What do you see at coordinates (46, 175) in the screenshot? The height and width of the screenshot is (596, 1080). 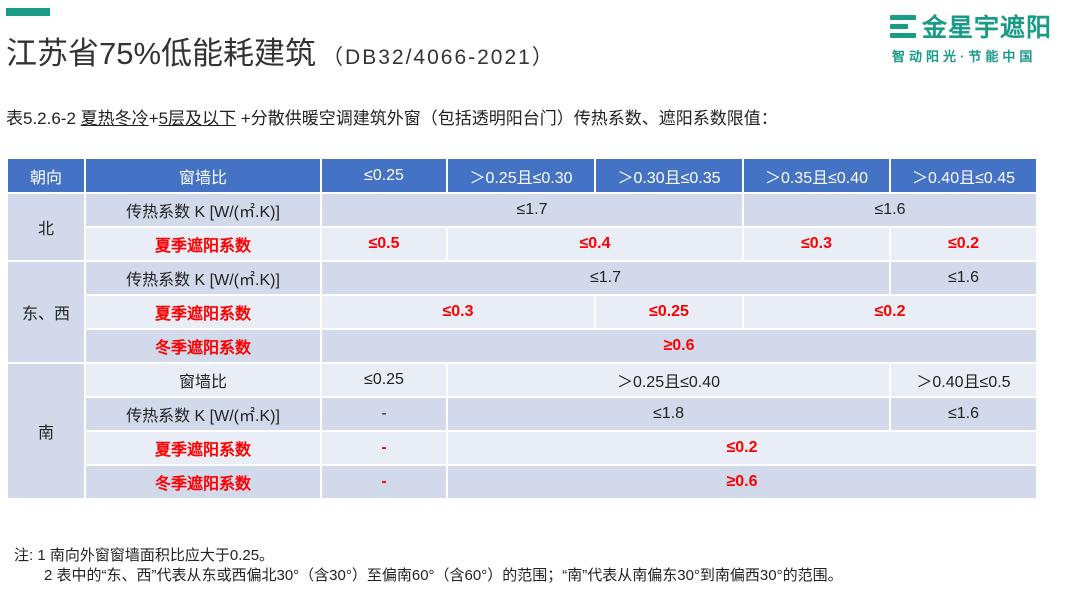 I see `header-orientation: 朝向` at bounding box center [46, 175].